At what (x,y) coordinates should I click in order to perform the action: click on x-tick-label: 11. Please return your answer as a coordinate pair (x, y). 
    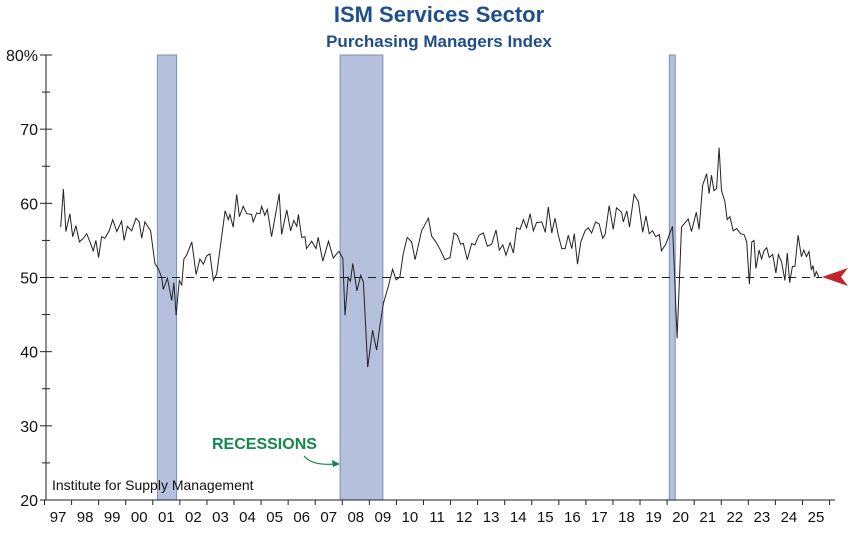
    Looking at the image, I should click on (437, 517).